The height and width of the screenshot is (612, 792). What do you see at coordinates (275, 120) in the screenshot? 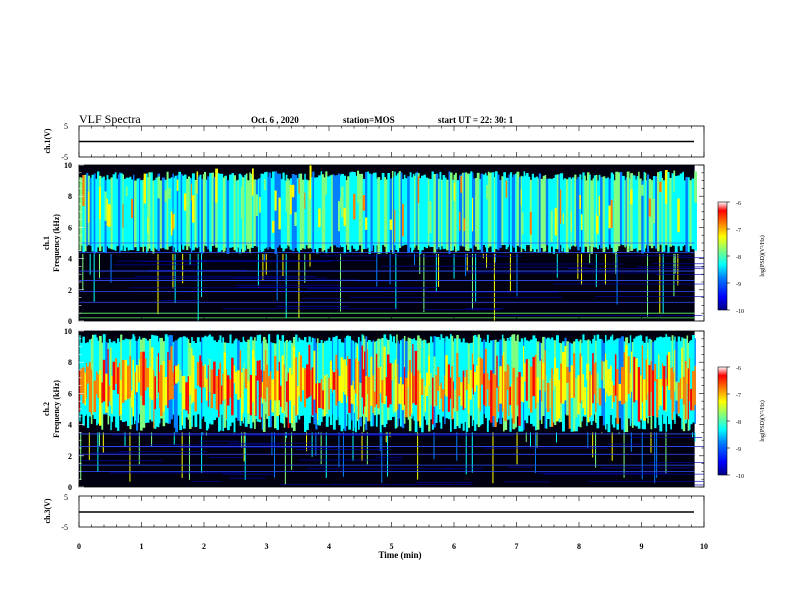
I see `date-label: Oct. 6 , 2020` at bounding box center [275, 120].